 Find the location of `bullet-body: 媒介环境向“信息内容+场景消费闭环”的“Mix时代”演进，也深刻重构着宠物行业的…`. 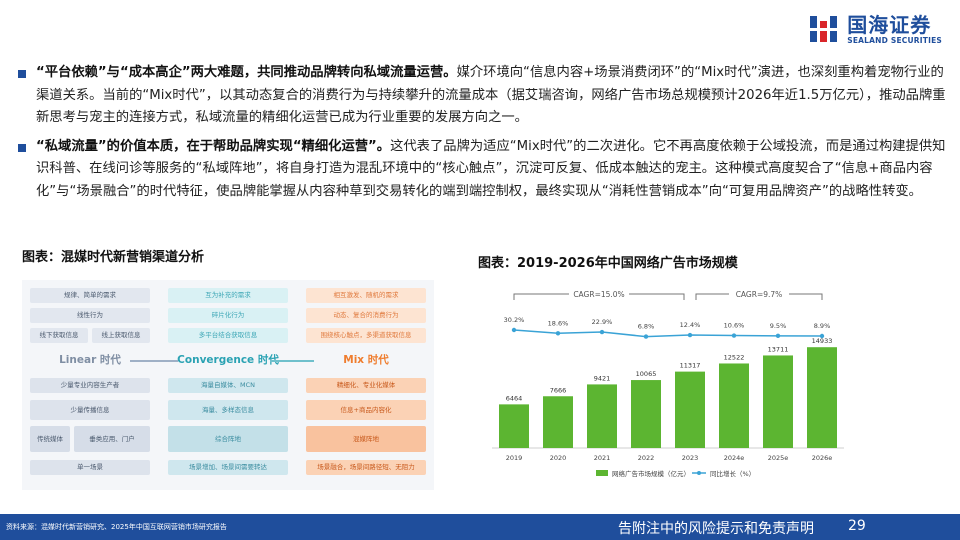

bullet-body: 媒介环境向“信息内容+场景消费闭环”的“Mix时代”演进，也深刻重构着宠物行业的… is located at coordinates (491, 95).